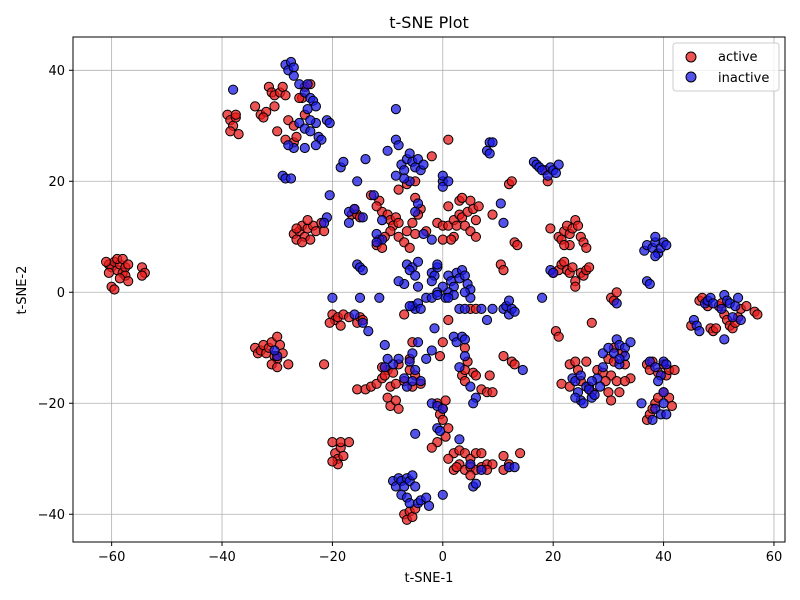 The image size is (800, 600). What do you see at coordinates (743, 78) in the screenshot?
I see `legend-label-inactive: inactive` at bounding box center [743, 78].